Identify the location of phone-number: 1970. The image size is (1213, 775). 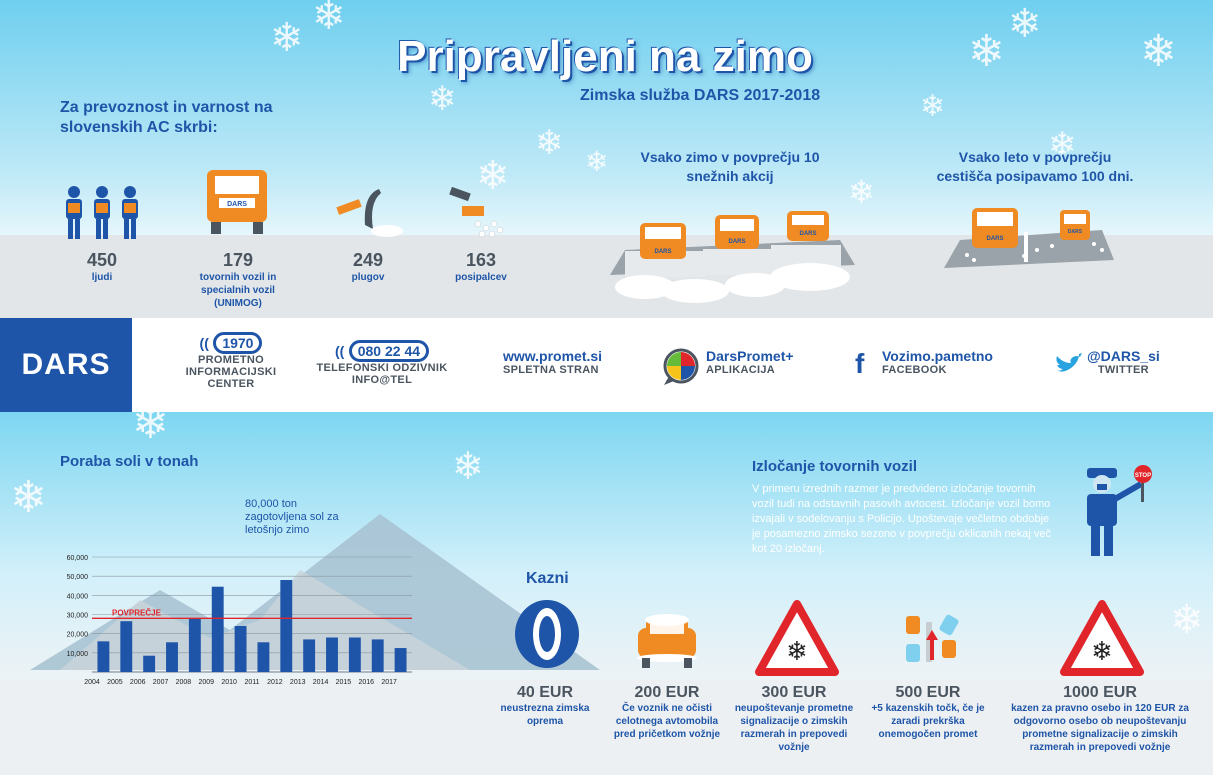
(238, 343).